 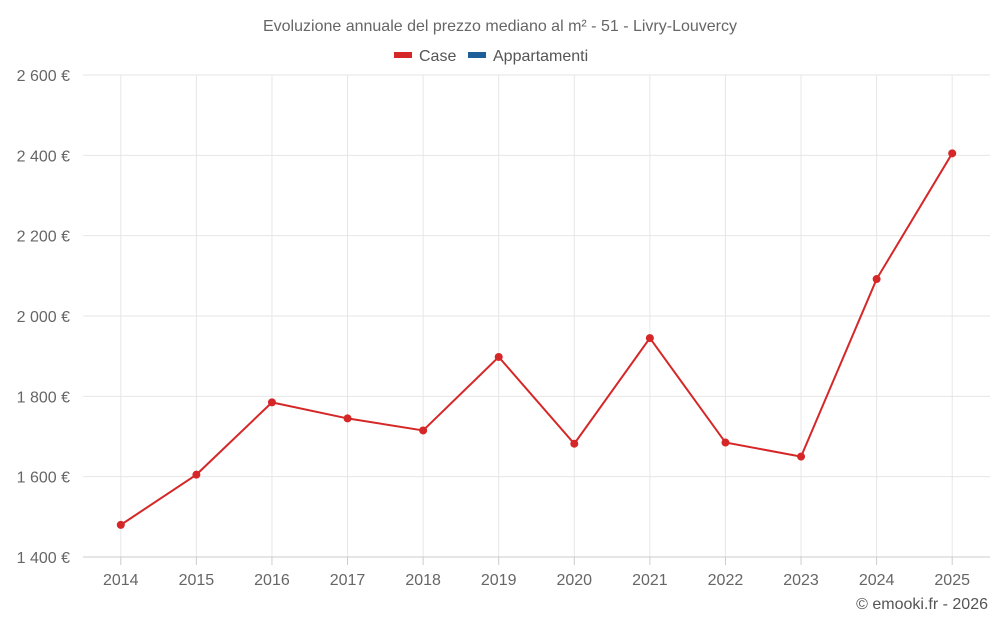 What do you see at coordinates (477, 55) in the screenshot?
I see `legend-swatch-appartamenti` at bounding box center [477, 55].